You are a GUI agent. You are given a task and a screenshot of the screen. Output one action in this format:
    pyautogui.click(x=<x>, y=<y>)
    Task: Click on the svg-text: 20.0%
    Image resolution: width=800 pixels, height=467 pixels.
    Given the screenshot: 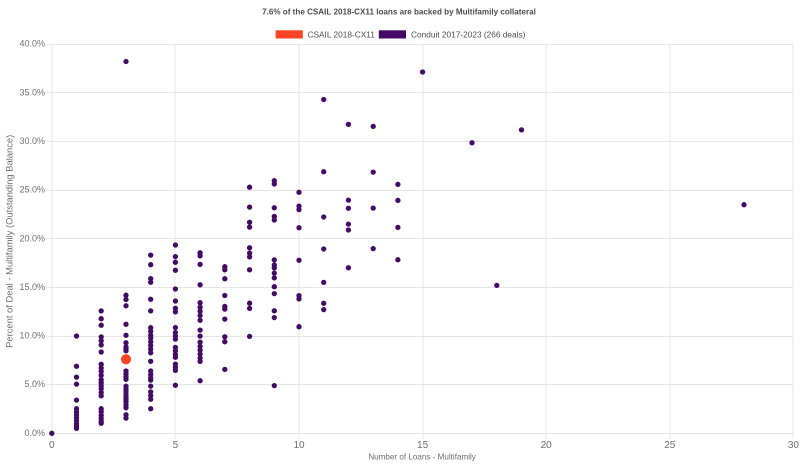 What is the action you would take?
    pyautogui.click(x=32, y=238)
    